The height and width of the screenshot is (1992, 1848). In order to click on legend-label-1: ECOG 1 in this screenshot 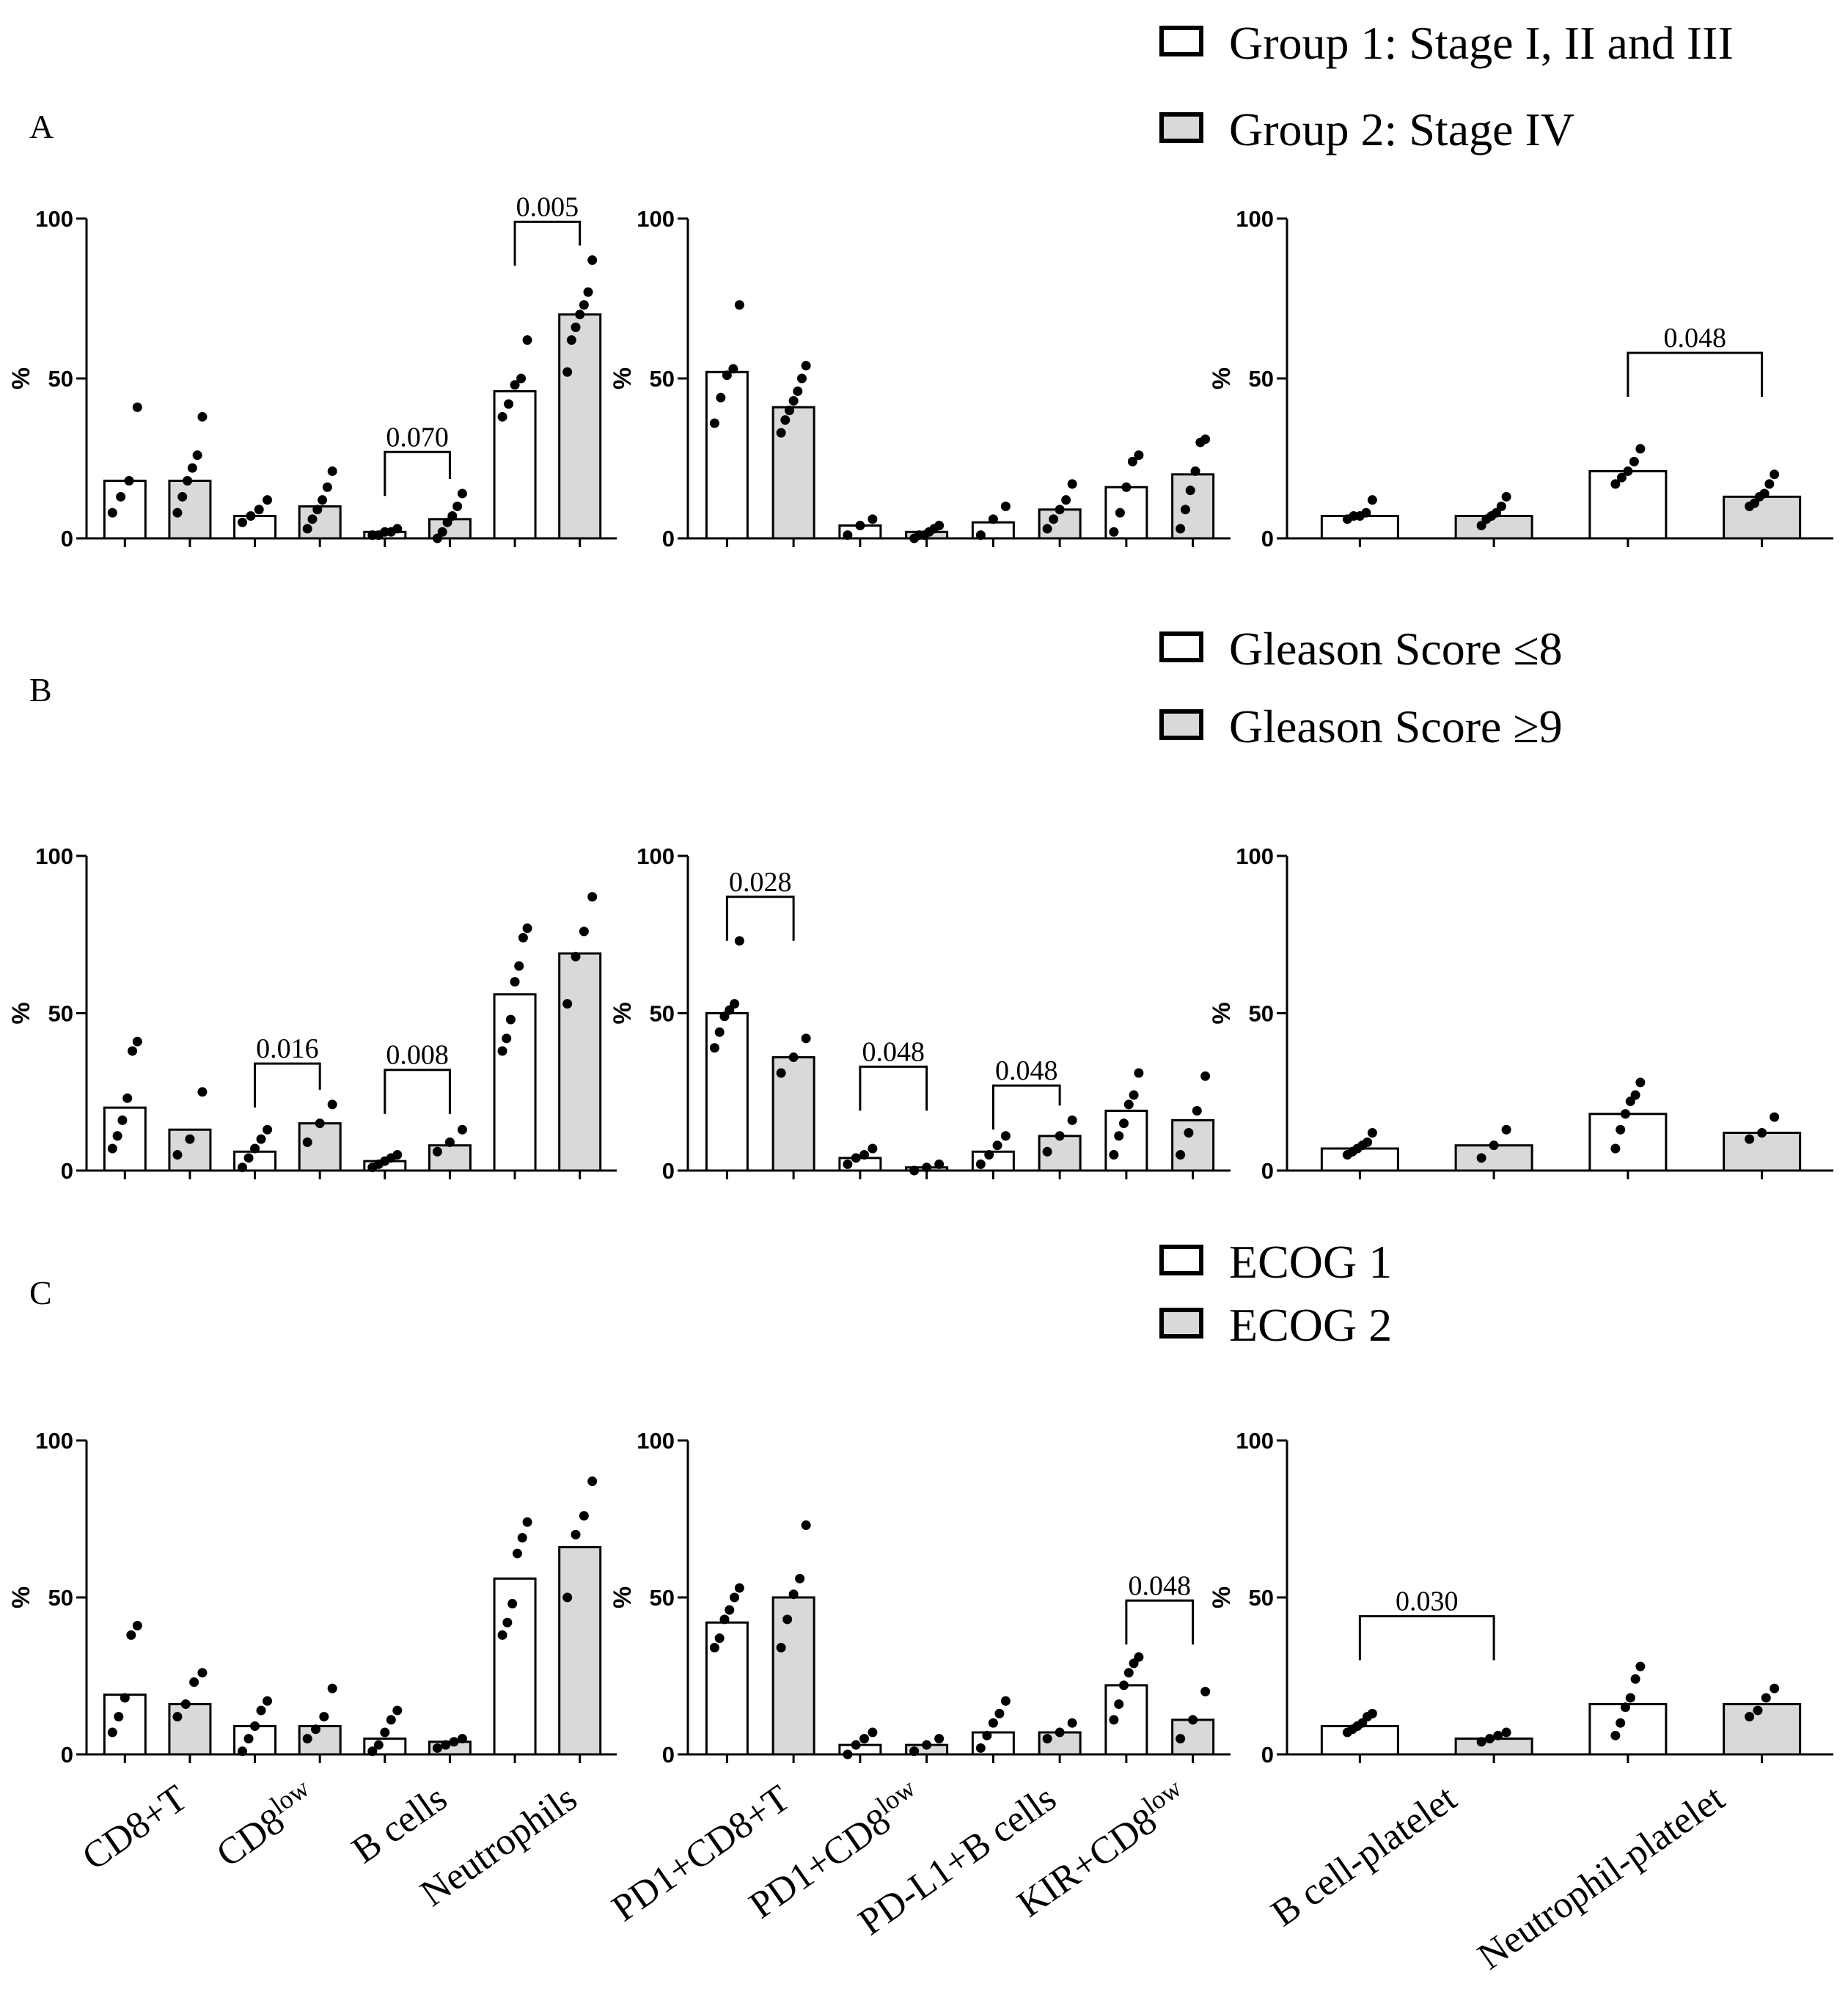, I will do `click(1310, 1262)`.